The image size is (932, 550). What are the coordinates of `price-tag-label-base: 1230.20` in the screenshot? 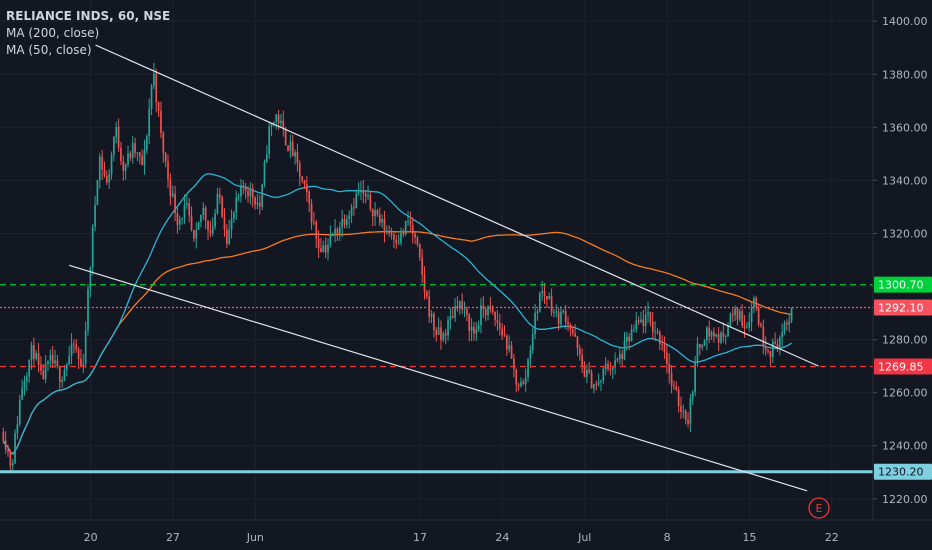 It's located at (901, 472).